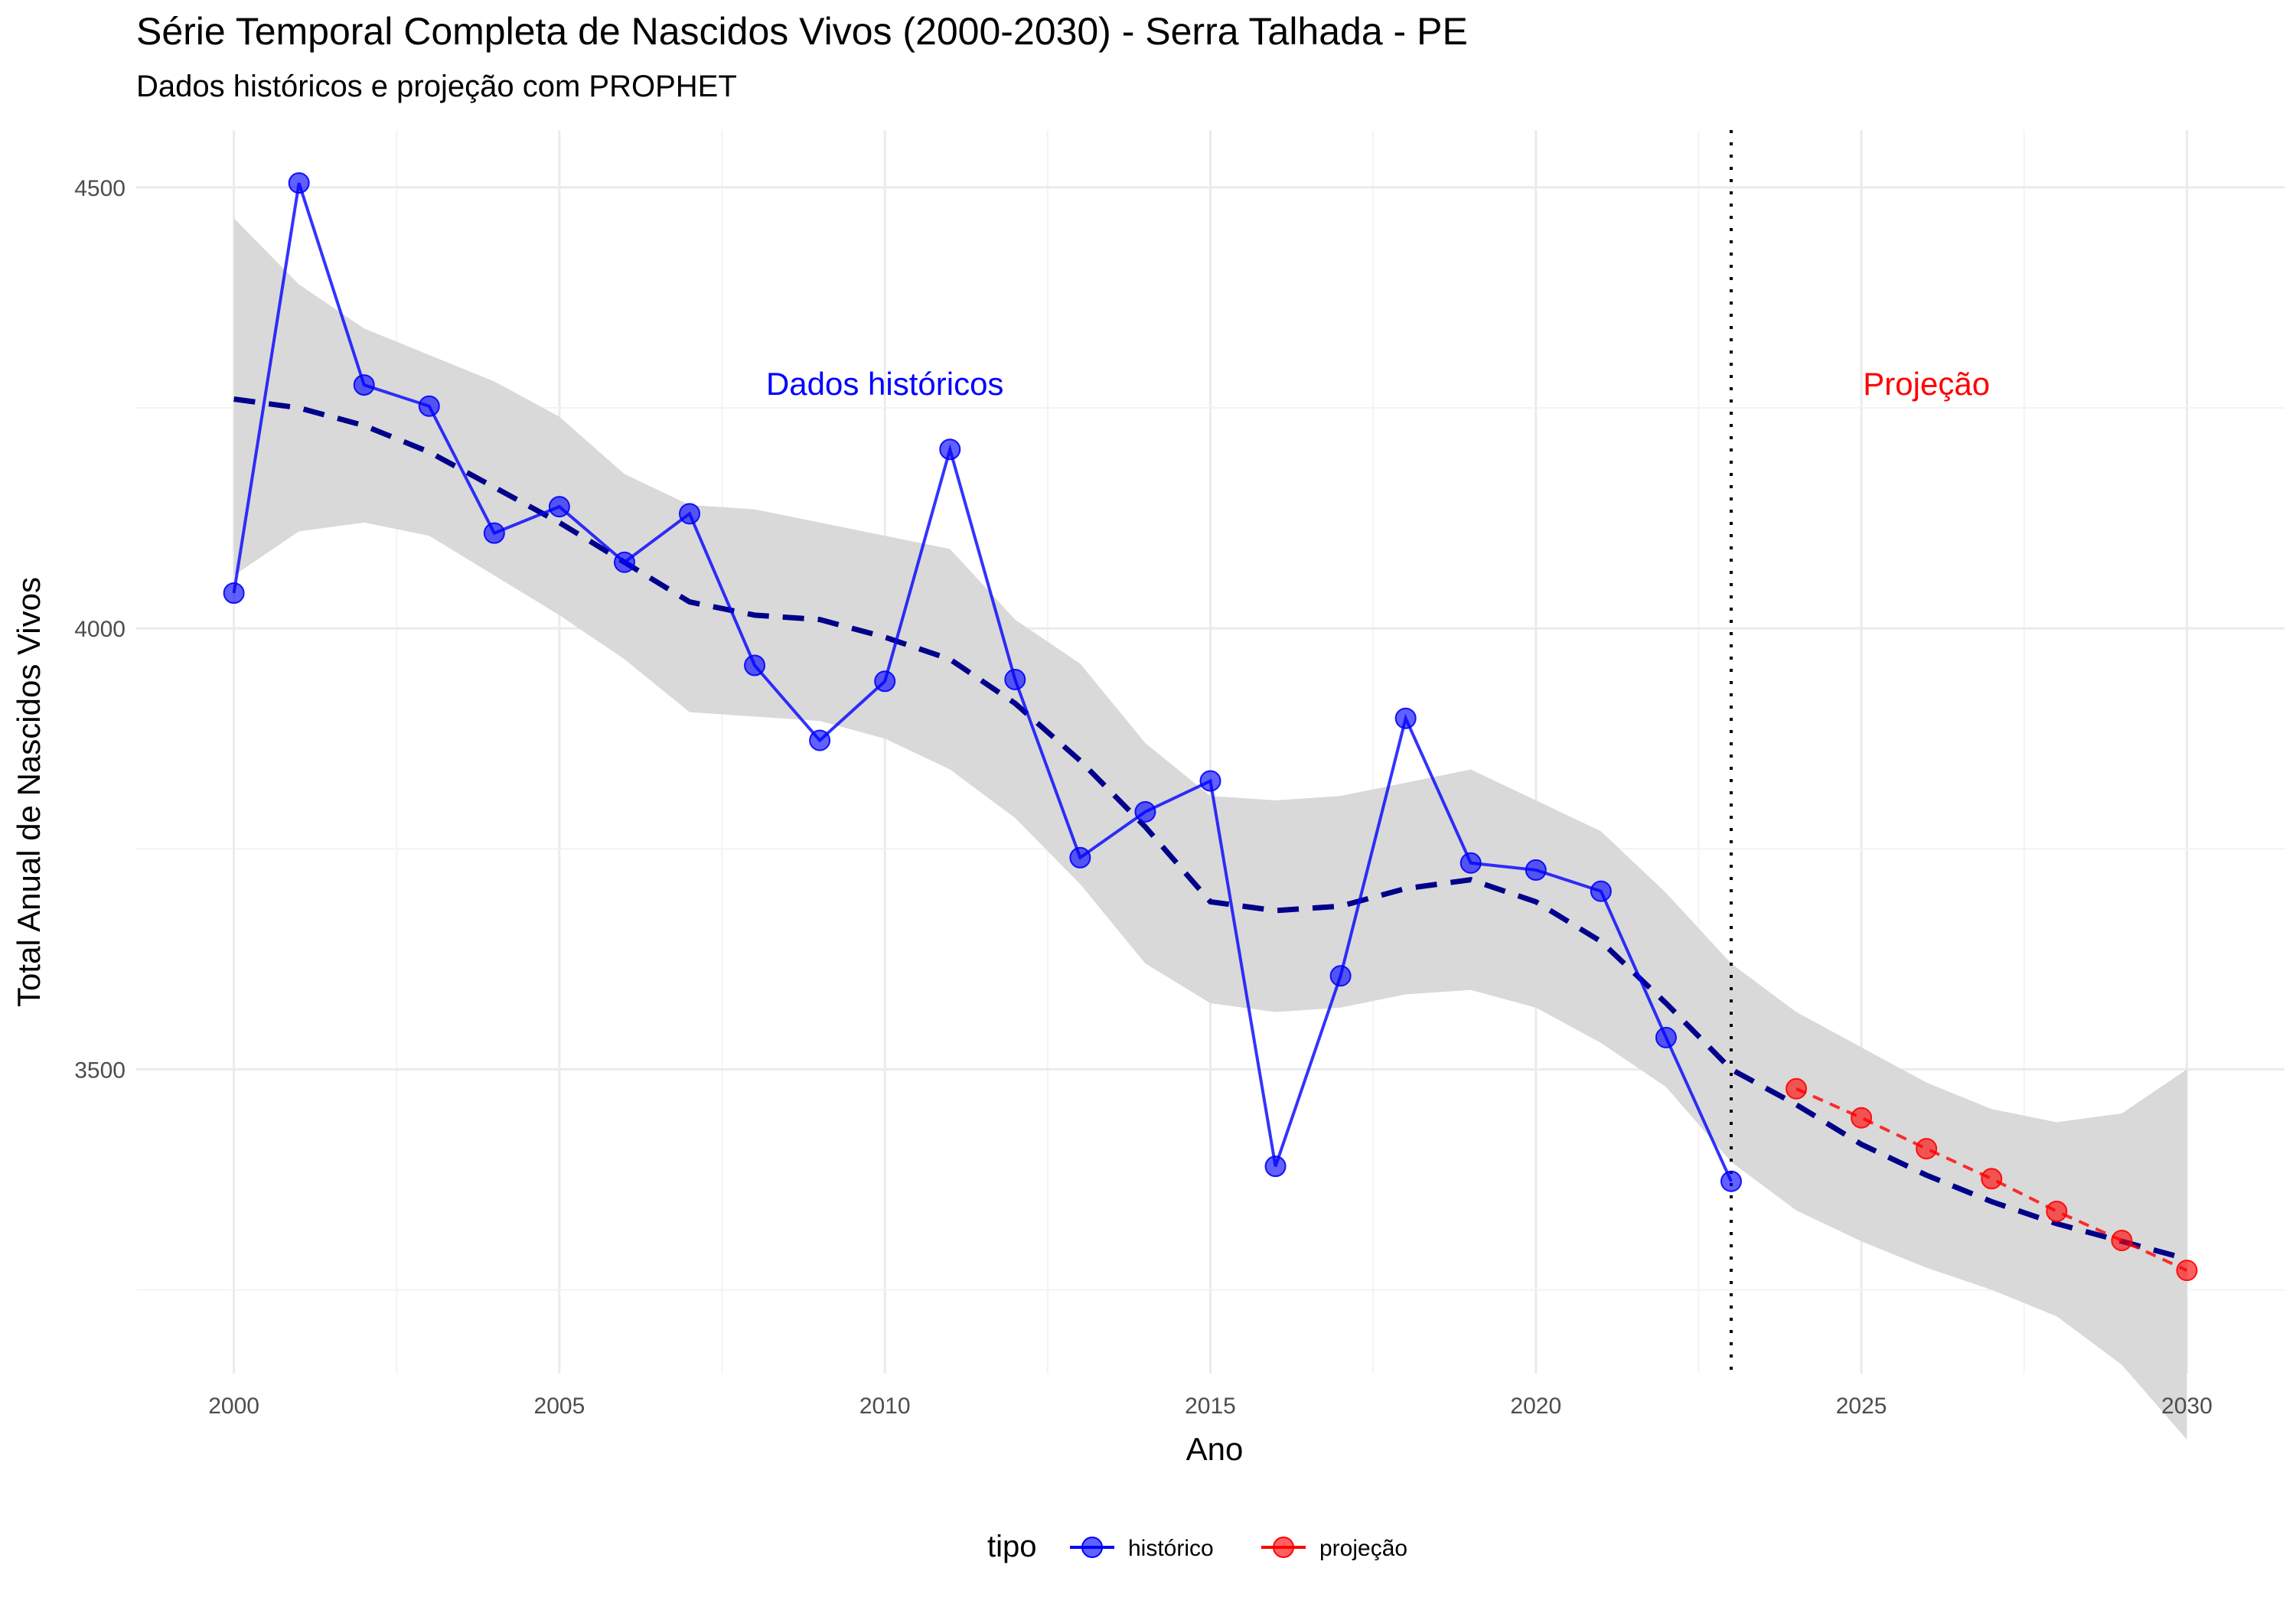 Image resolution: width=2296 pixels, height=1607 pixels. Describe the element at coordinates (885, 1406) in the screenshot. I see `x-tick-label: 2010` at that location.